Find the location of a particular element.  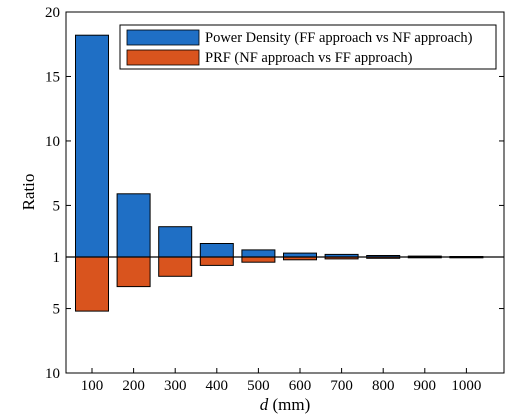

x-tick-label-600: 600 is located at coordinates (300, 386).